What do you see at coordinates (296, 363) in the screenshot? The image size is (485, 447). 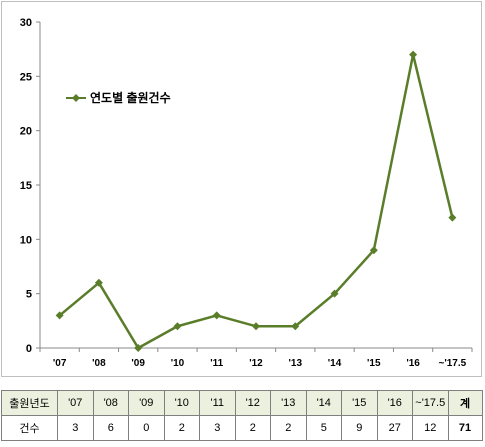 I see `x-tick-label: '13` at bounding box center [296, 363].